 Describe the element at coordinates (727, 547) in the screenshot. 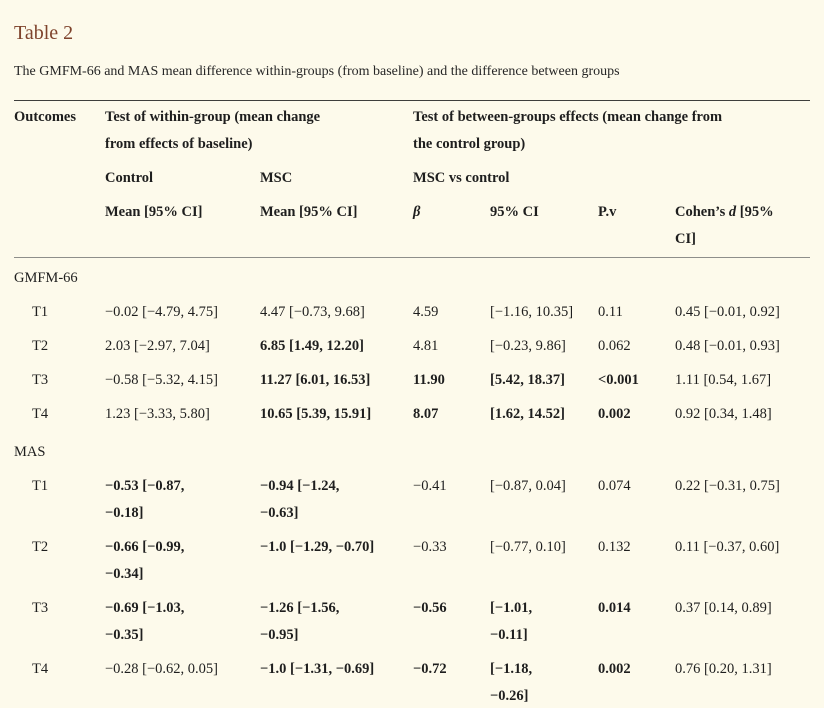

I see `table-cell: 0.11 [−0.37, 0.60]` at that location.